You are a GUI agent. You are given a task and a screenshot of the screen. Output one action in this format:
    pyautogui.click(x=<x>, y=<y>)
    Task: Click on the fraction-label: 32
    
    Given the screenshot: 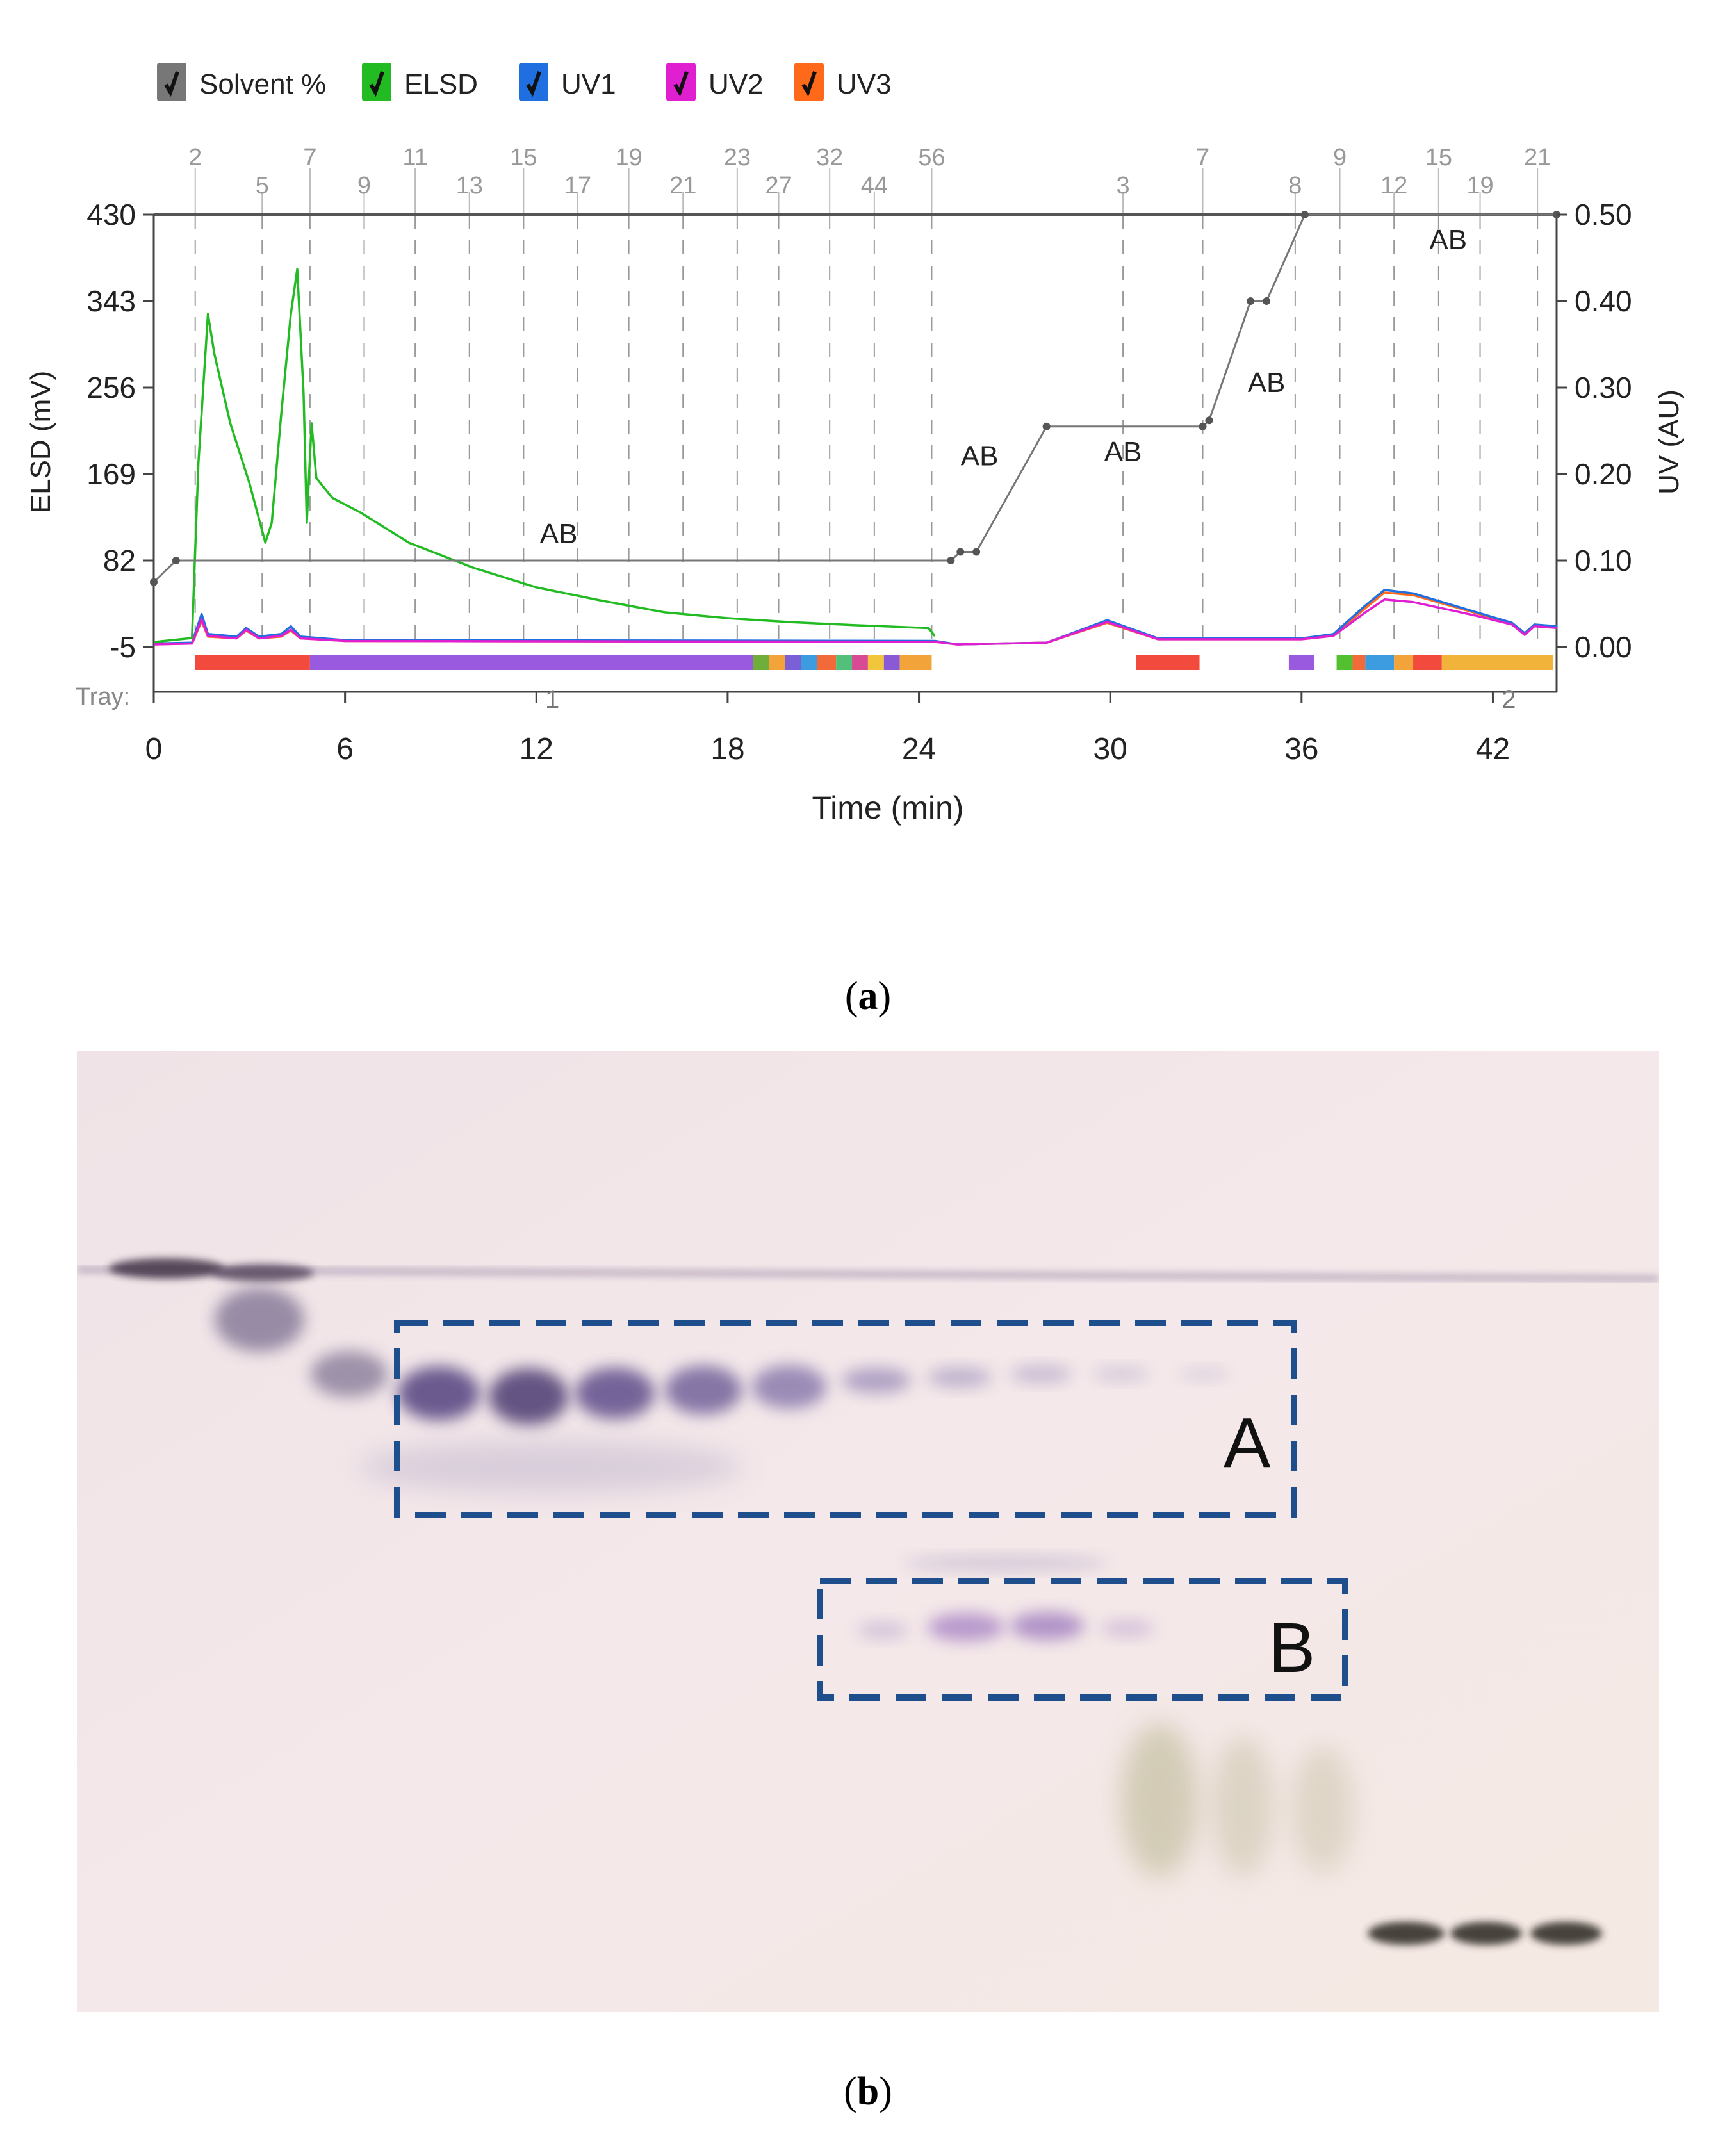 What is the action you would take?
    pyautogui.click(x=829, y=157)
    